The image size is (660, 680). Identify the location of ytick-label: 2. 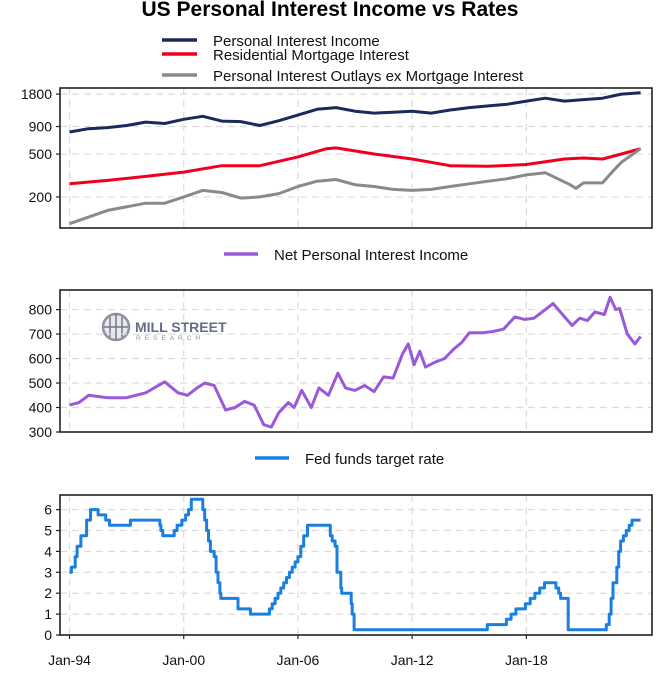
(48, 593).